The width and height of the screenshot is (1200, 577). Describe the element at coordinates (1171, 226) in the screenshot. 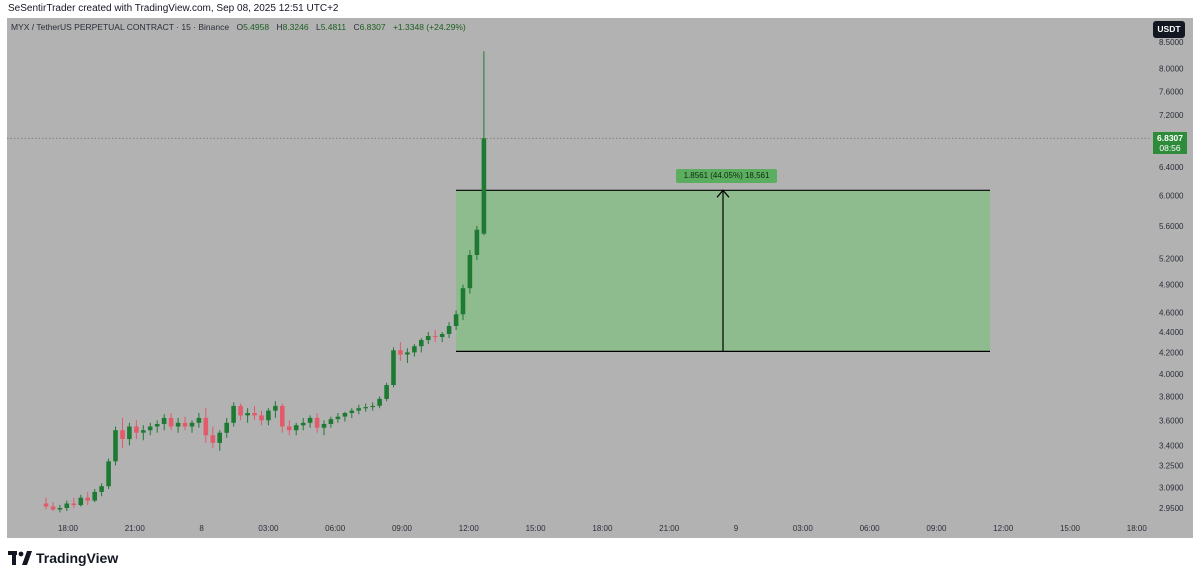

I see `price-tick-label: 5.6000` at that location.